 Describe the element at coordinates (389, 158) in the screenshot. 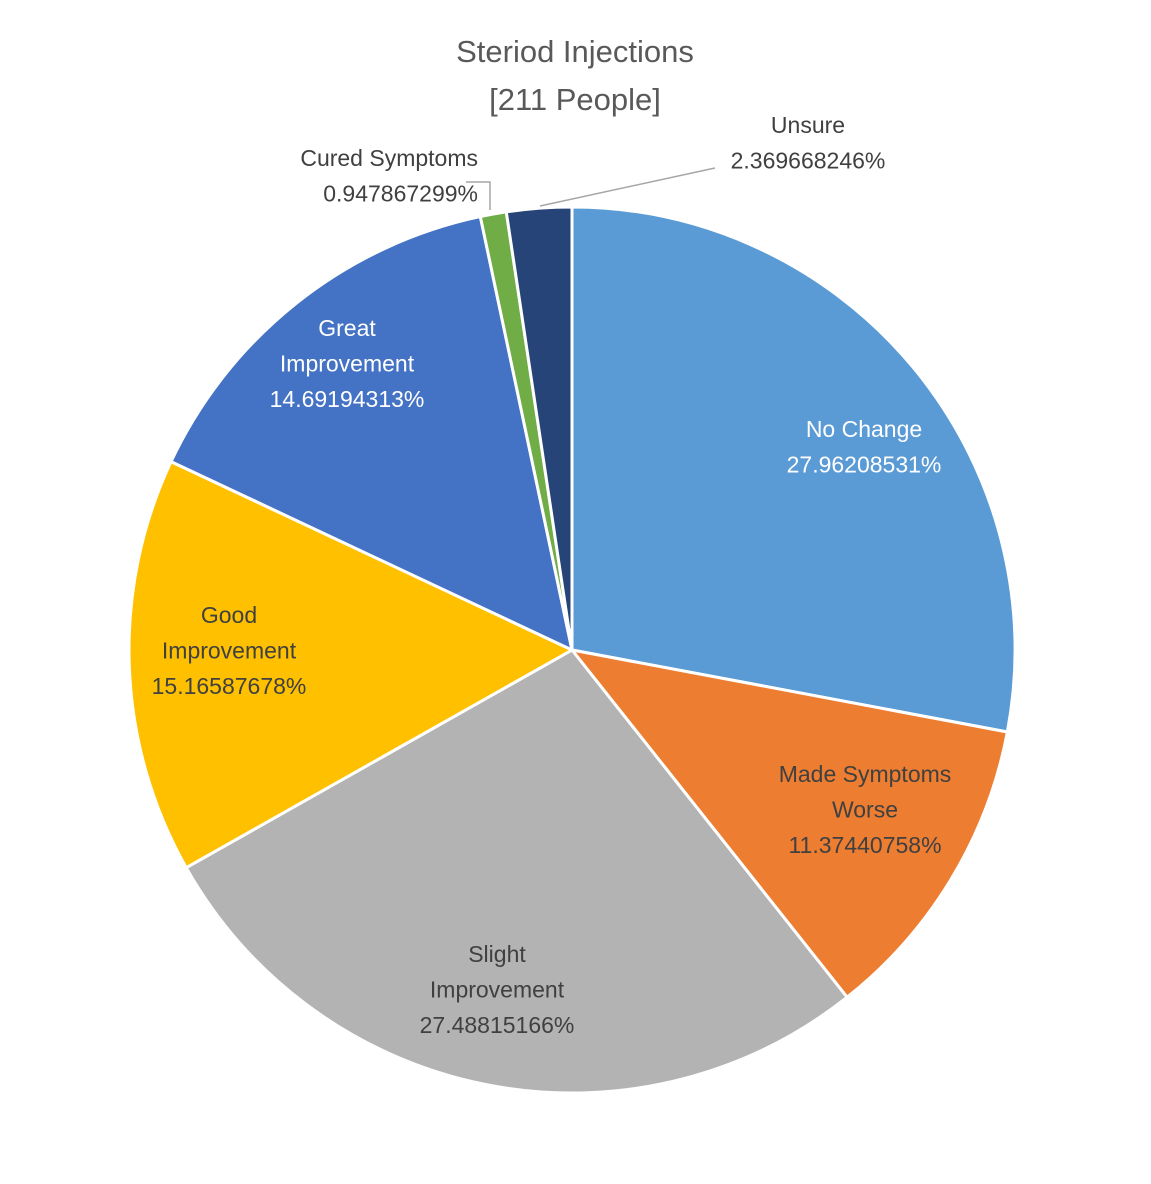

I see `slice-label: Cured Symptoms` at that location.